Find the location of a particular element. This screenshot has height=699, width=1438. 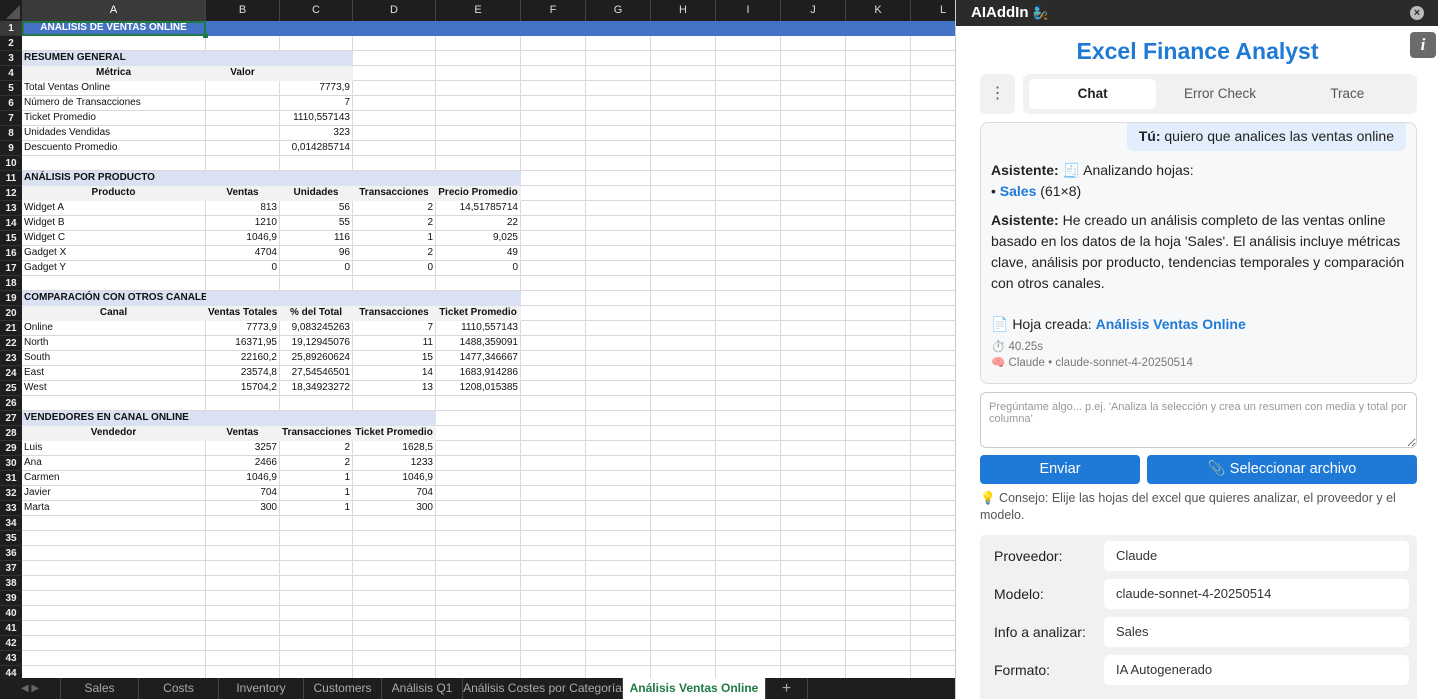

cell-c3 is located at coordinates (316, 58).